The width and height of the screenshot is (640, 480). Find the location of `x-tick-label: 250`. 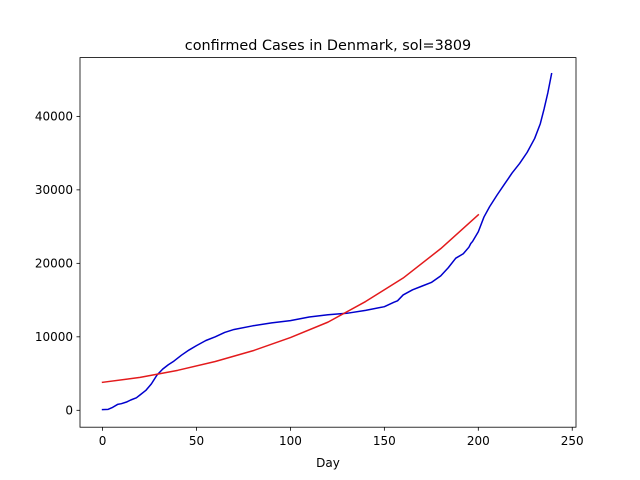

x-tick-label: 250 is located at coordinates (572, 441).